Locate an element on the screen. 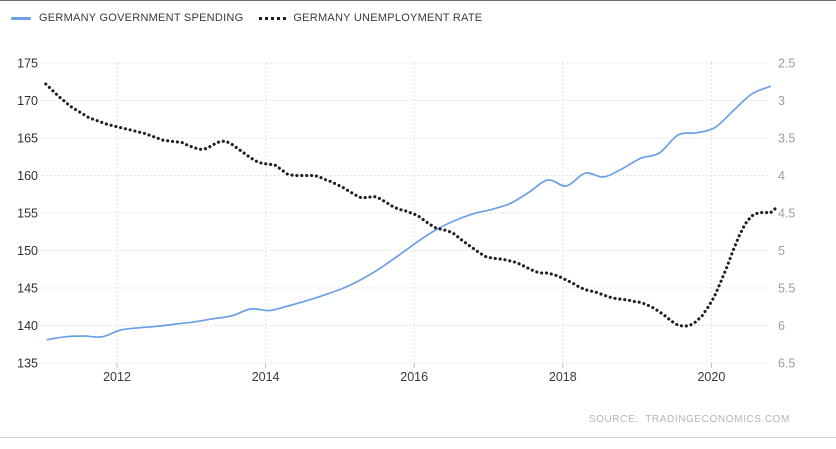 The image size is (836, 449). x-axis-tick-label: 2016 is located at coordinates (414, 377).